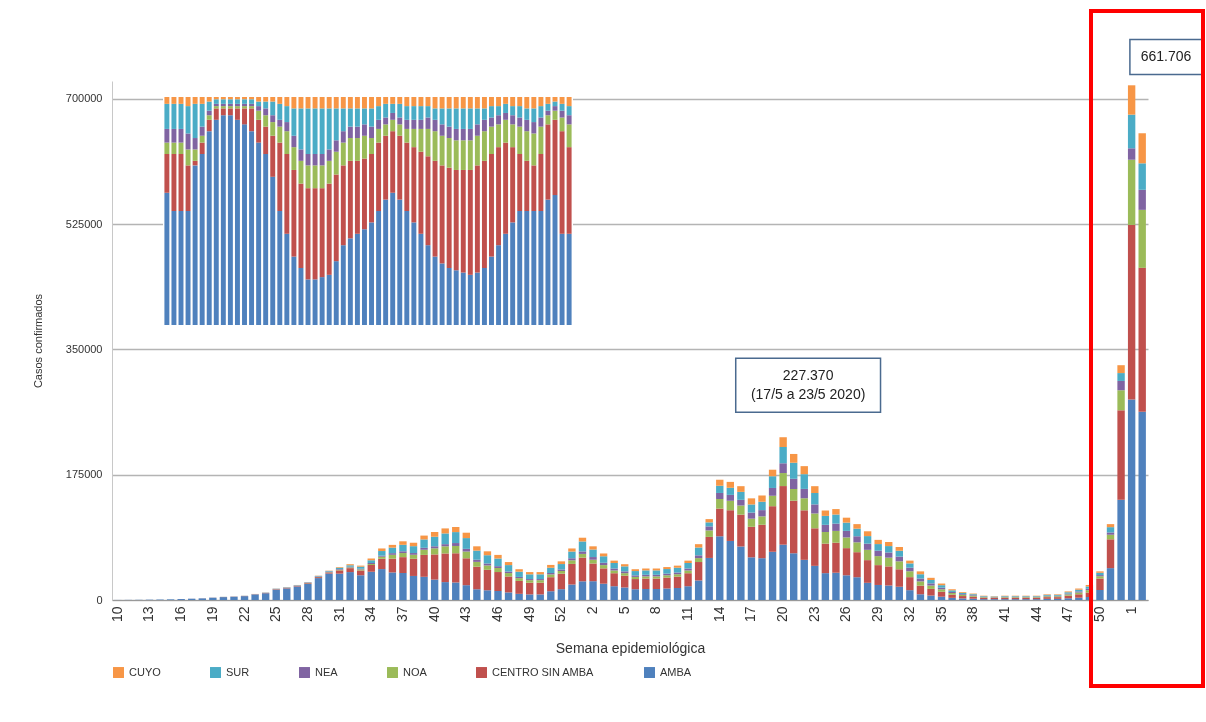 This screenshot has width=1206, height=722. I want to click on x-tick-label: 22, so click(243, 614).